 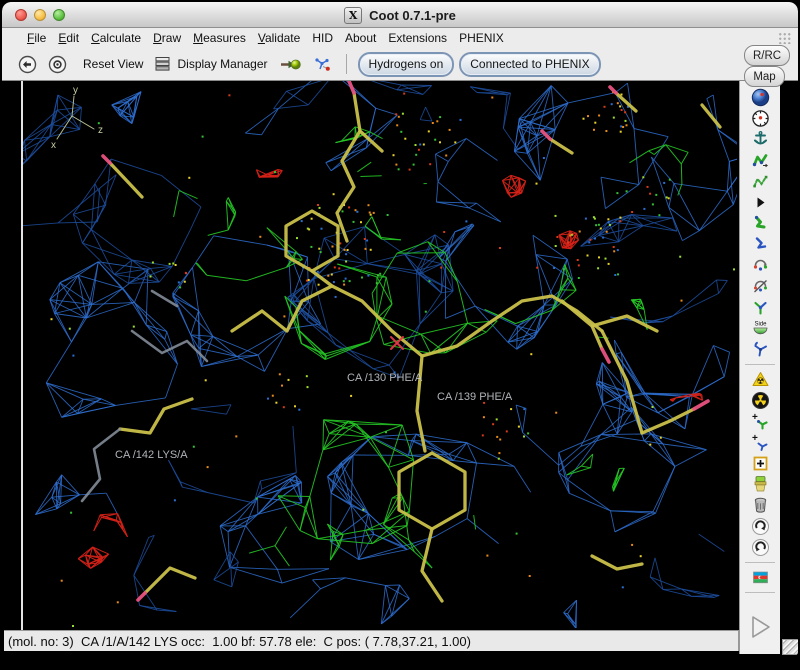 What do you see at coordinates (760, 181) in the screenshot?
I see `rigid-body-fit-button` at bounding box center [760, 181].